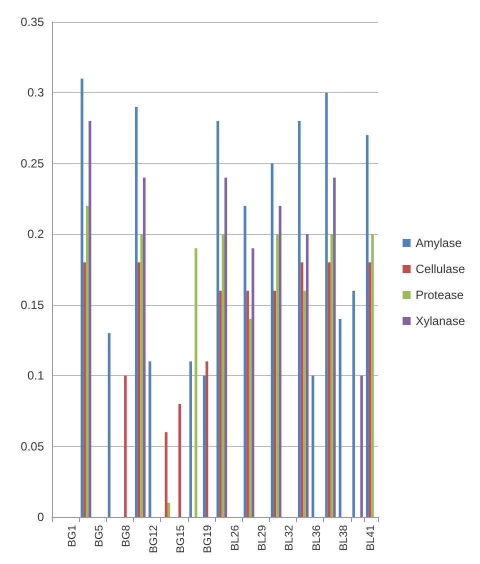 The width and height of the screenshot is (480, 564). Describe the element at coordinates (371, 538) in the screenshot. I see `x-tick-label: BL41` at that location.